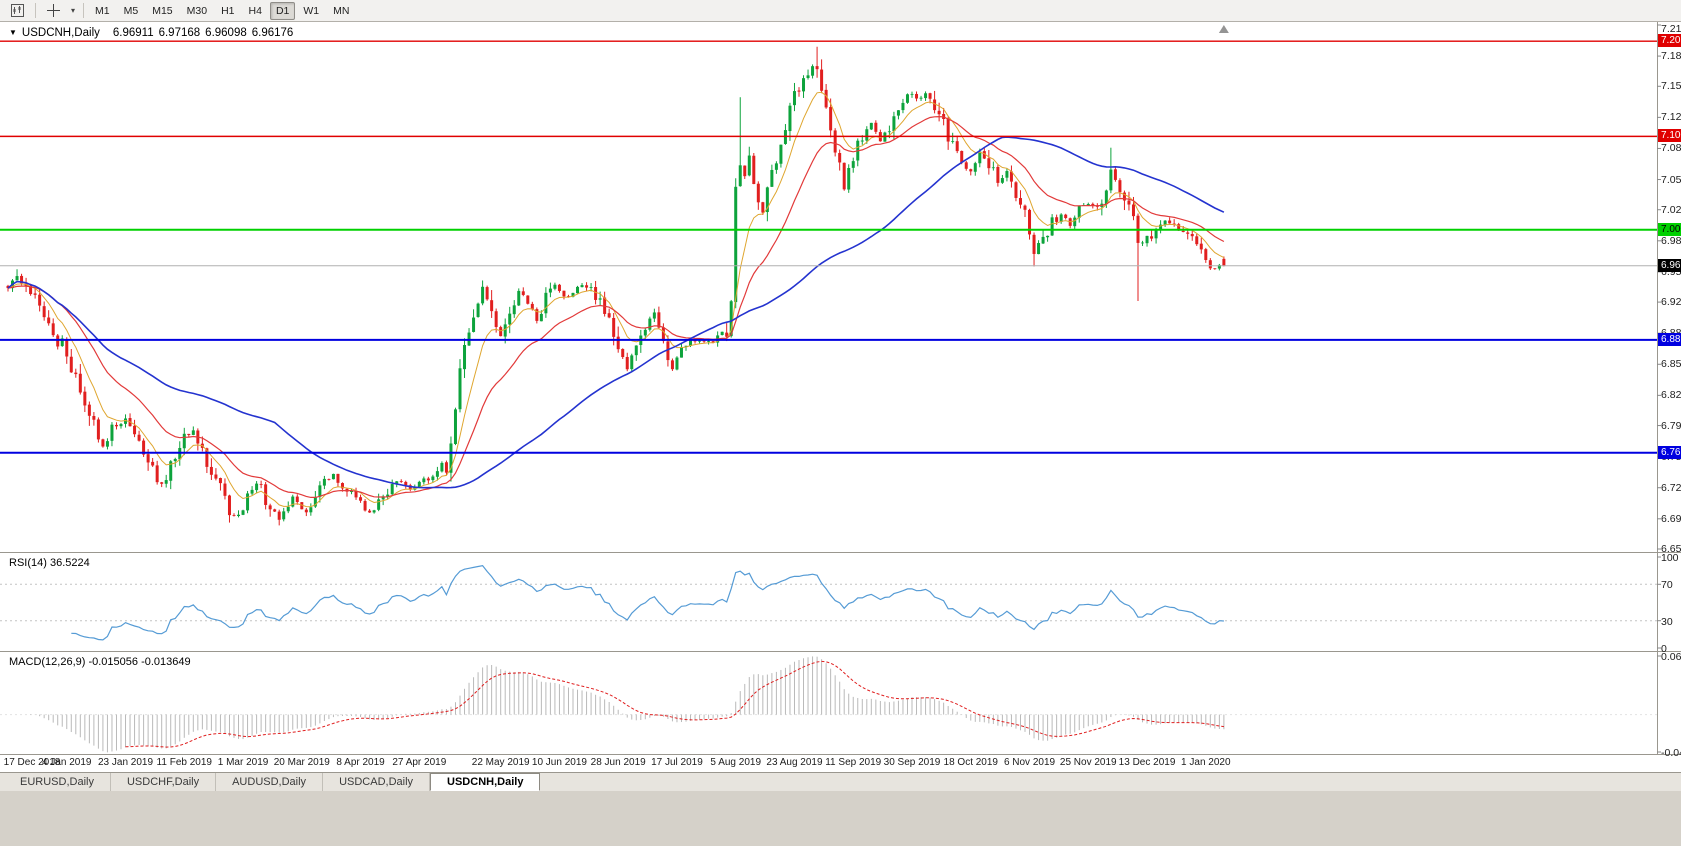 The height and width of the screenshot is (846, 1681). Describe the element at coordinates (311, 10) in the screenshot. I see `timeframe-button-w1: W1` at that location.